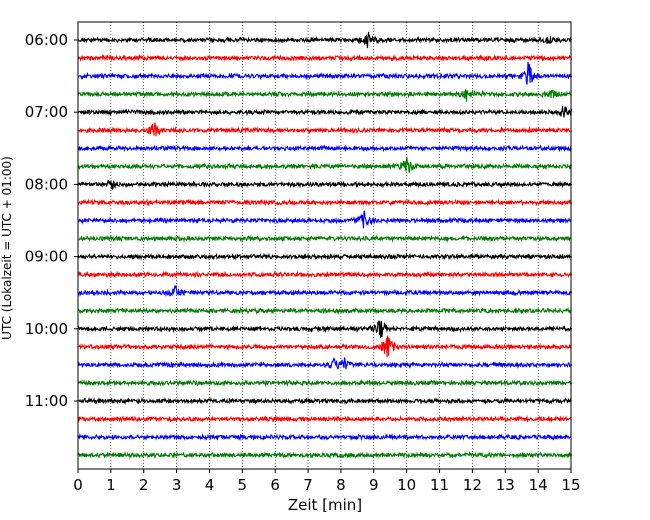 This screenshot has height=520, width=650. I want to click on y-tick-label: 06:00, so click(46, 40).